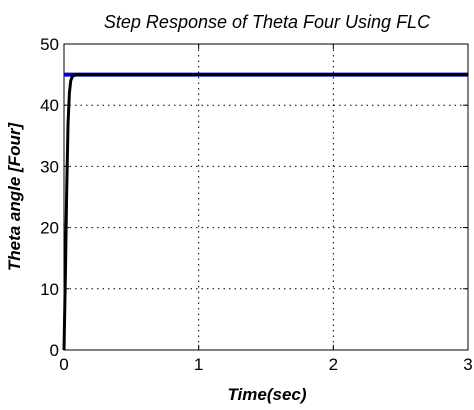  What do you see at coordinates (266, 394) in the screenshot?
I see `x-axis-label: Time(sec)` at bounding box center [266, 394].